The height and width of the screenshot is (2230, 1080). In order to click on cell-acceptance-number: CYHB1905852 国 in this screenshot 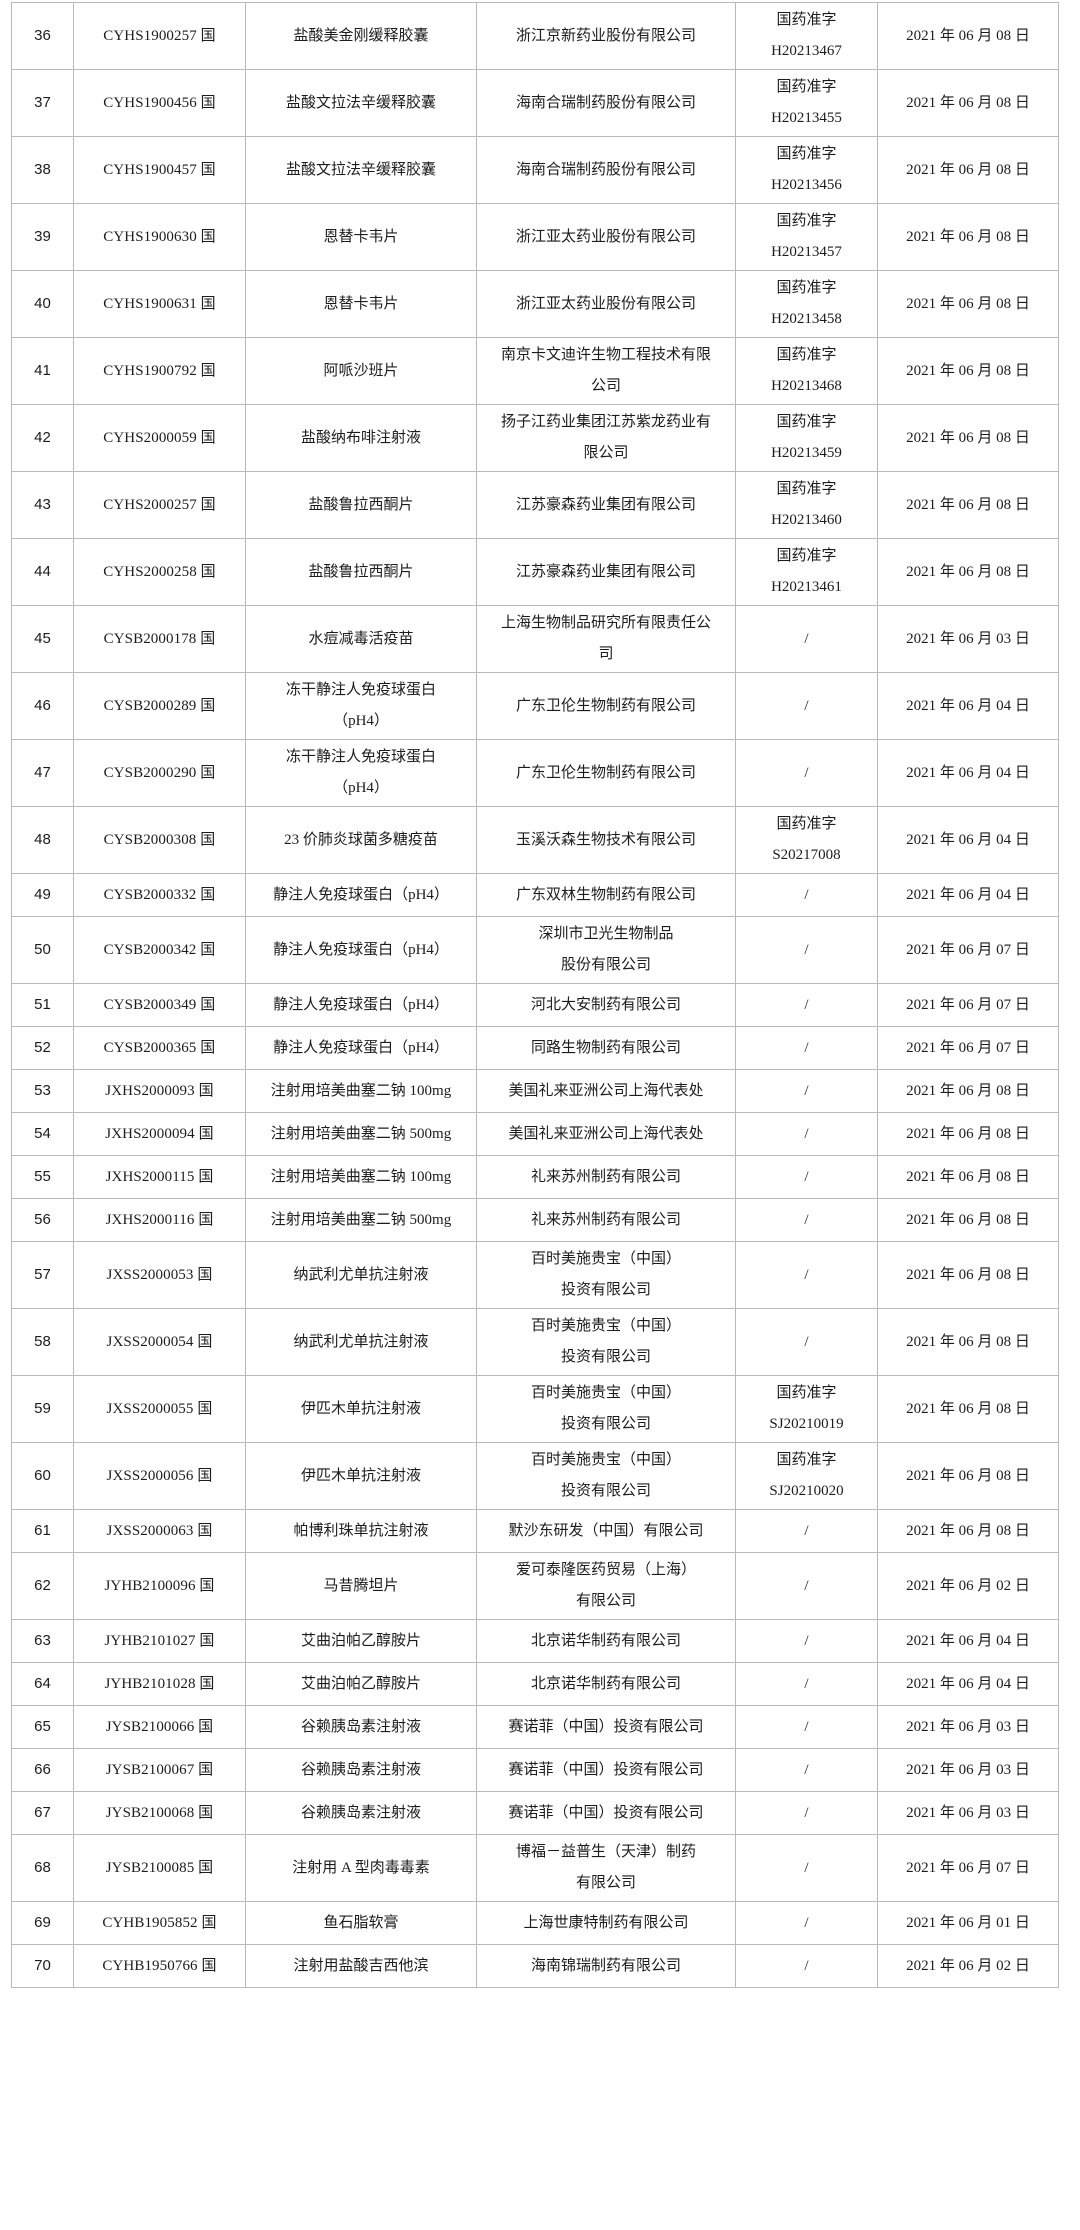, I will do `click(159, 1923)`.